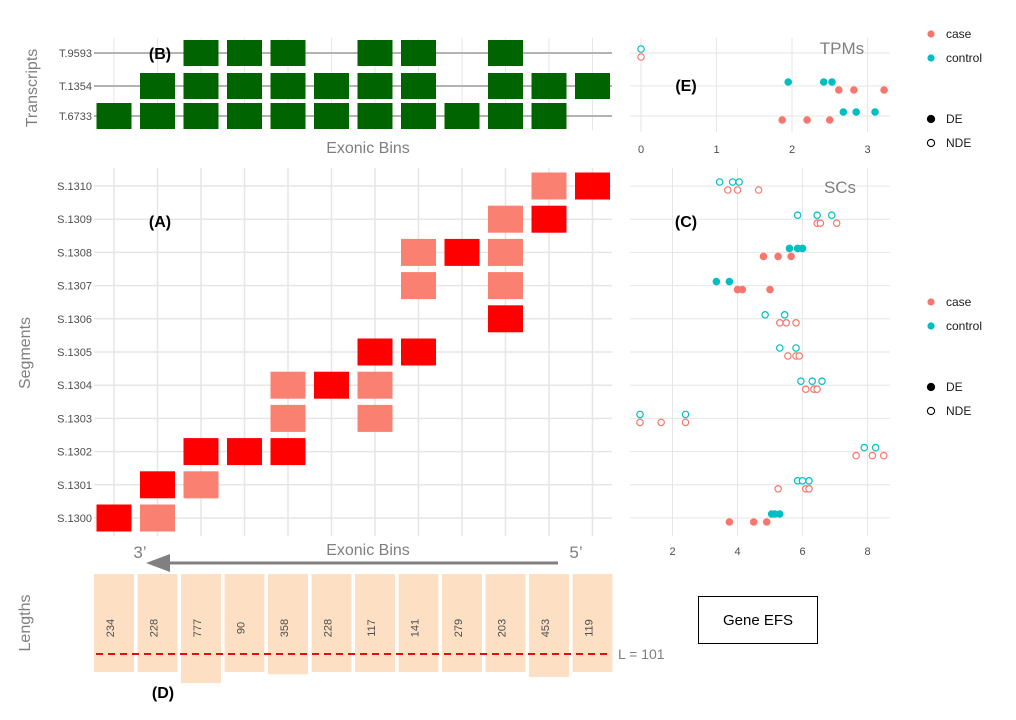 This screenshot has width=1016, height=720. What do you see at coordinates (416, 628) in the screenshot?
I see `length-value-label: 141` at bounding box center [416, 628].